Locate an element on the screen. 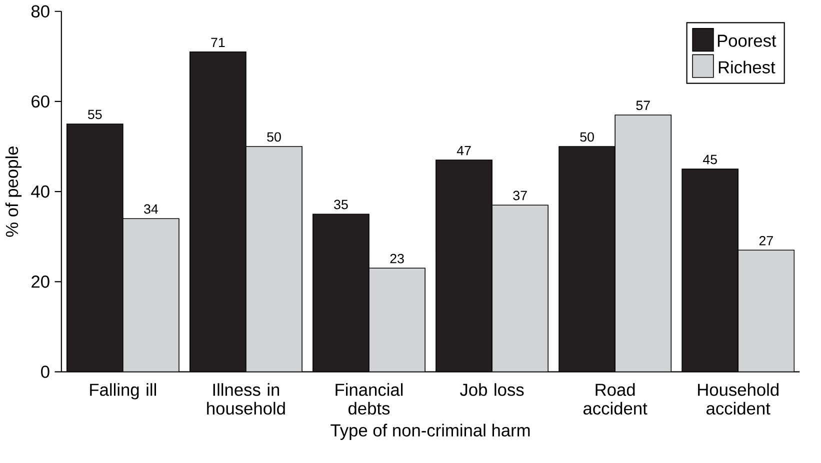 This screenshot has width=821, height=463. x-tick-label: Road accident is located at coordinates (615, 399).